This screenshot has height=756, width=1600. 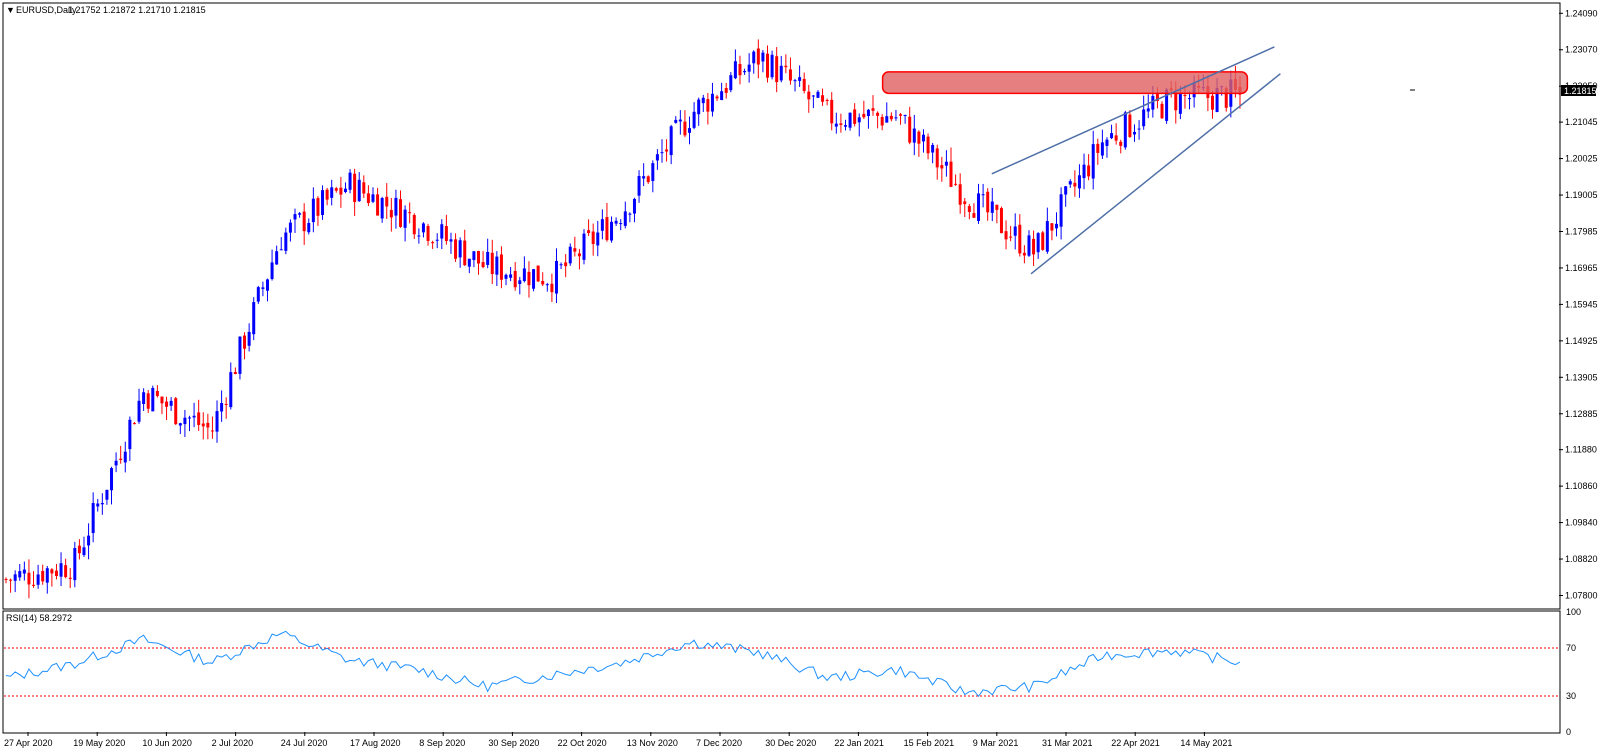 What do you see at coordinates (1581, 595) in the screenshot?
I see `price-tick-label: 1.07800` at bounding box center [1581, 595].